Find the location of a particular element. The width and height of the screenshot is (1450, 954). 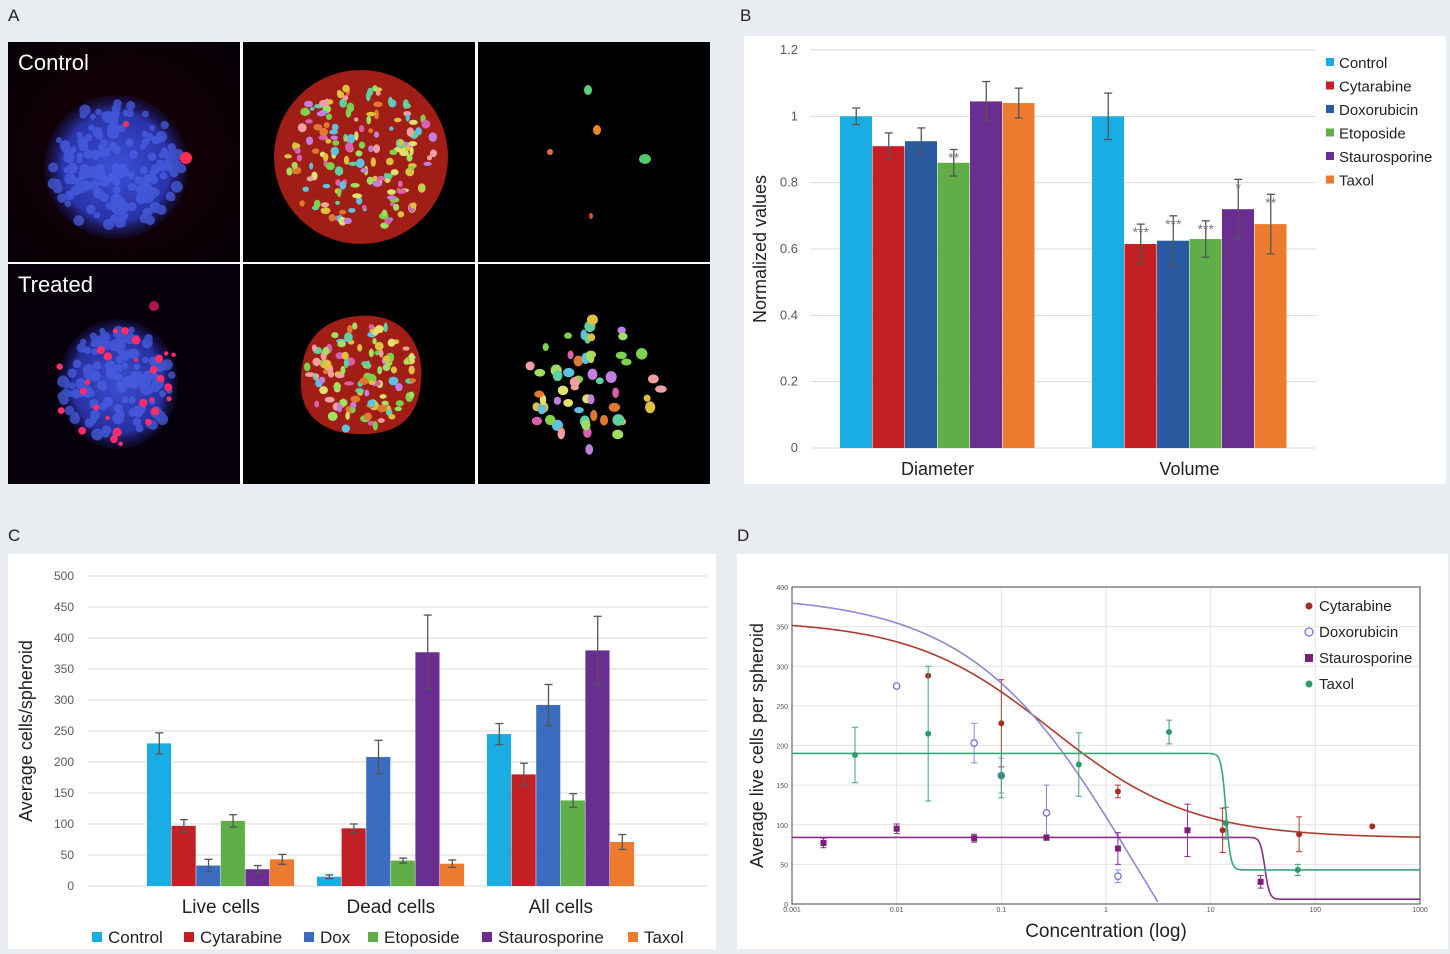

category-label: Dead cells is located at coordinates (390, 907).